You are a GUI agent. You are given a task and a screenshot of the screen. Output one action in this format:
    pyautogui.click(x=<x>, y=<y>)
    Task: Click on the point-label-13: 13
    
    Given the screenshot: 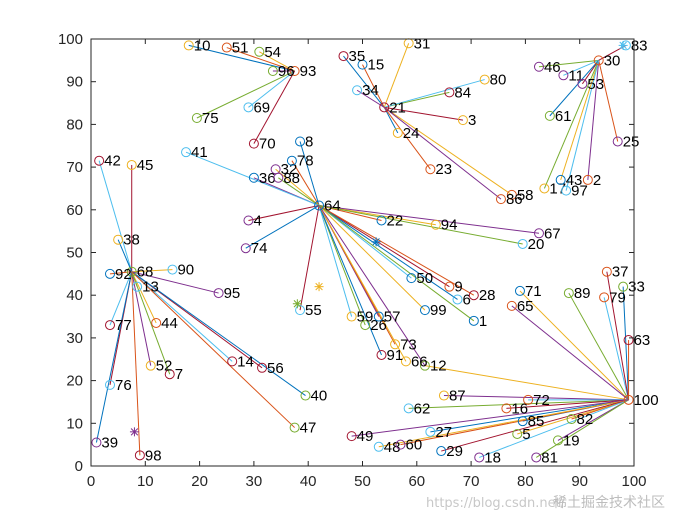 What is the action you would take?
    pyautogui.click(x=150, y=287)
    